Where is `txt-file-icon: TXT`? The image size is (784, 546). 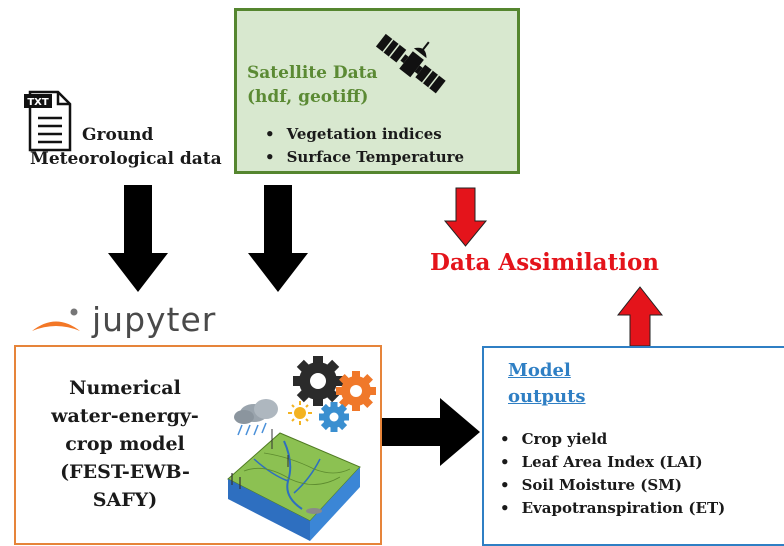
txt-file-icon: TXT is located at coordinates (48, 121).